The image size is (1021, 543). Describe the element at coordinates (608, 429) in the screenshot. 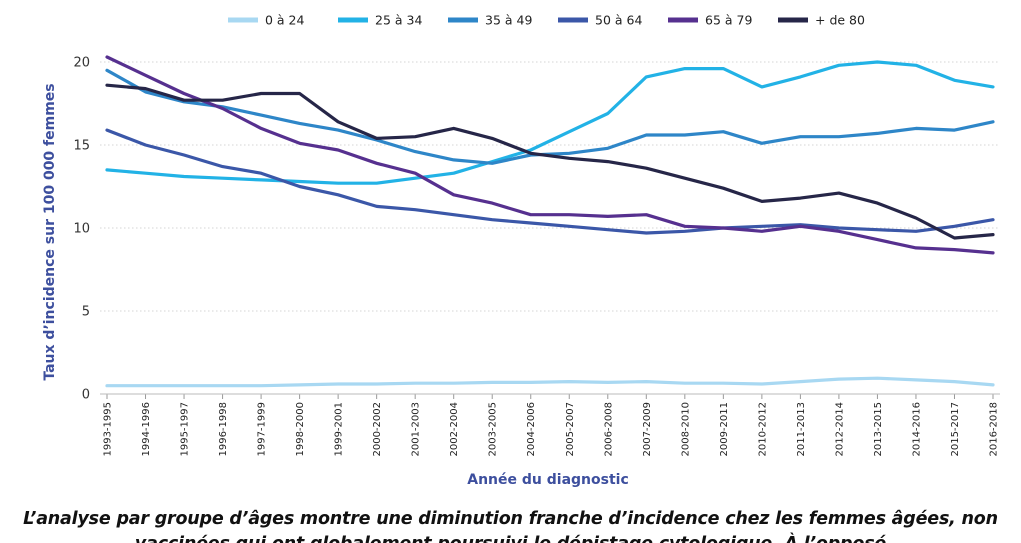

I see `x-tick-label: 2006-2008` at that location.